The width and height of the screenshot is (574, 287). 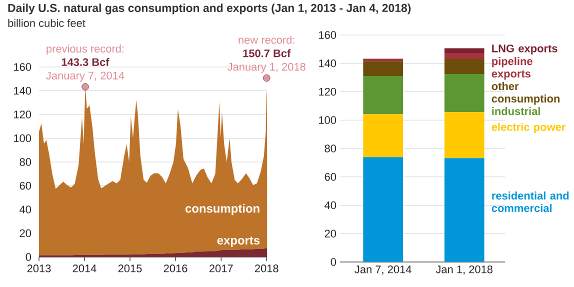 What do you see at coordinates (85, 77) in the screenshot?
I see `annotation: January 7, 2014` at bounding box center [85, 77].